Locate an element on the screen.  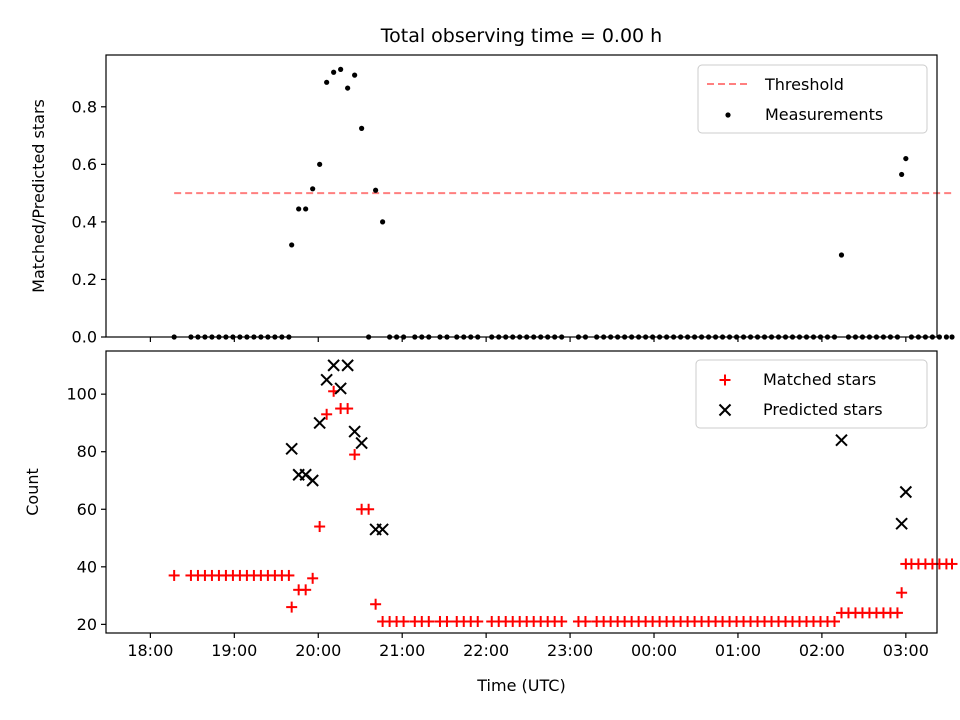
y-tick-label: 0.4 is located at coordinates (84, 221).